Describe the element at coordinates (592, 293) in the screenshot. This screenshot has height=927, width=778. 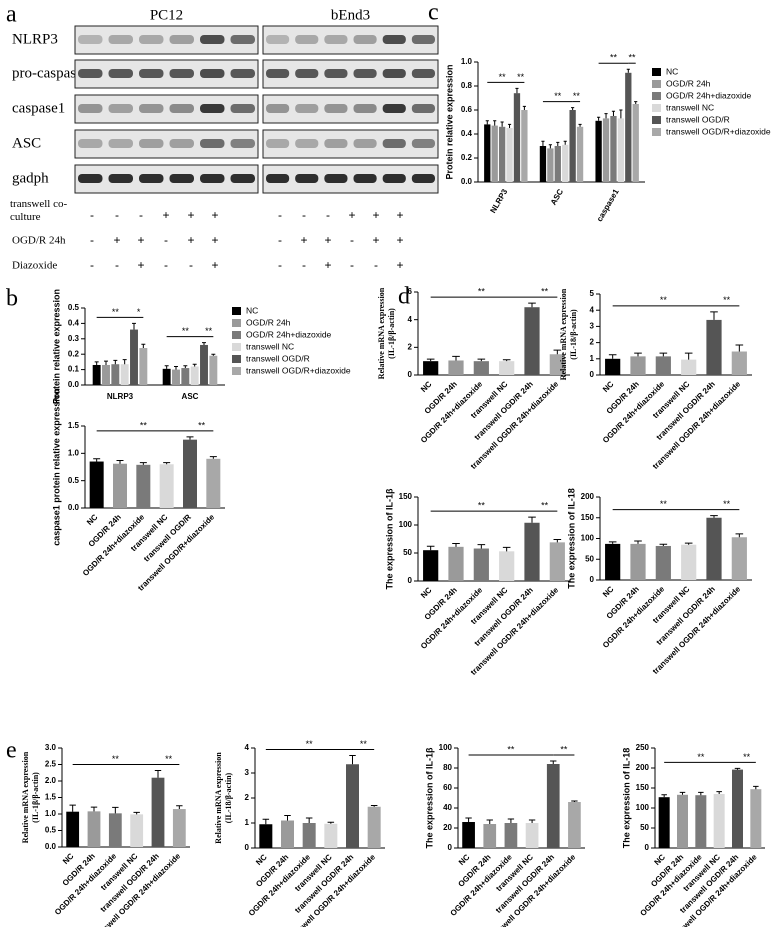
I see `y-tick-label: 5` at that location.